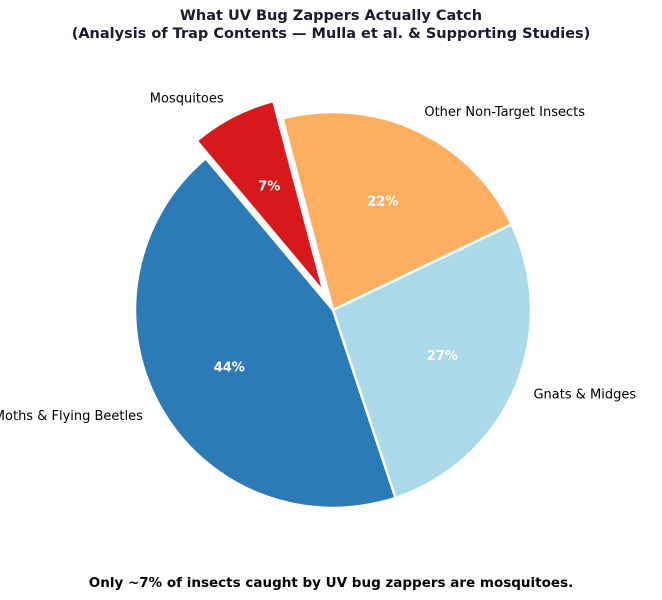 Image resolution: width=662 pixels, height=600 pixels. What do you see at coordinates (382, 202) in the screenshot?
I see `pie-pct-label-other-non-target-insects: 22%` at bounding box center [382, 202].